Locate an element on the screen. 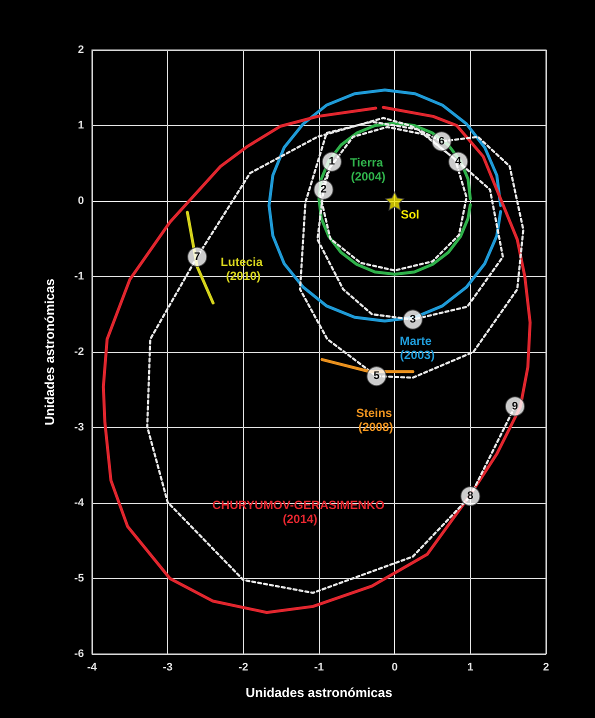 This screenshot has height=718, width=595. y-tick-label: -1 is located at coordinates (79, 276).